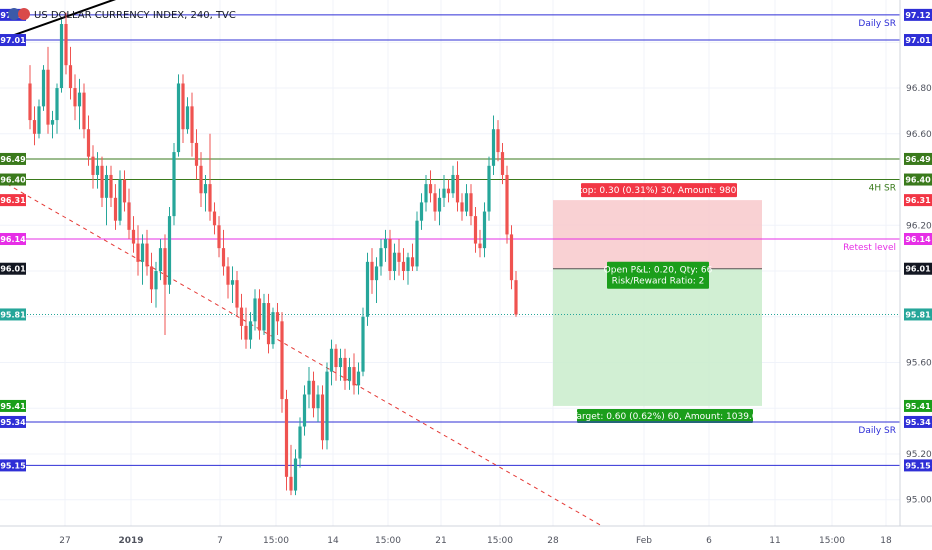 Image resolution: width=932 pixels, height=550 pixels. What do you see at coordinates (65, 20) in the screenshot?
I see `upper-trend-line` at bounding box center [65, 20].